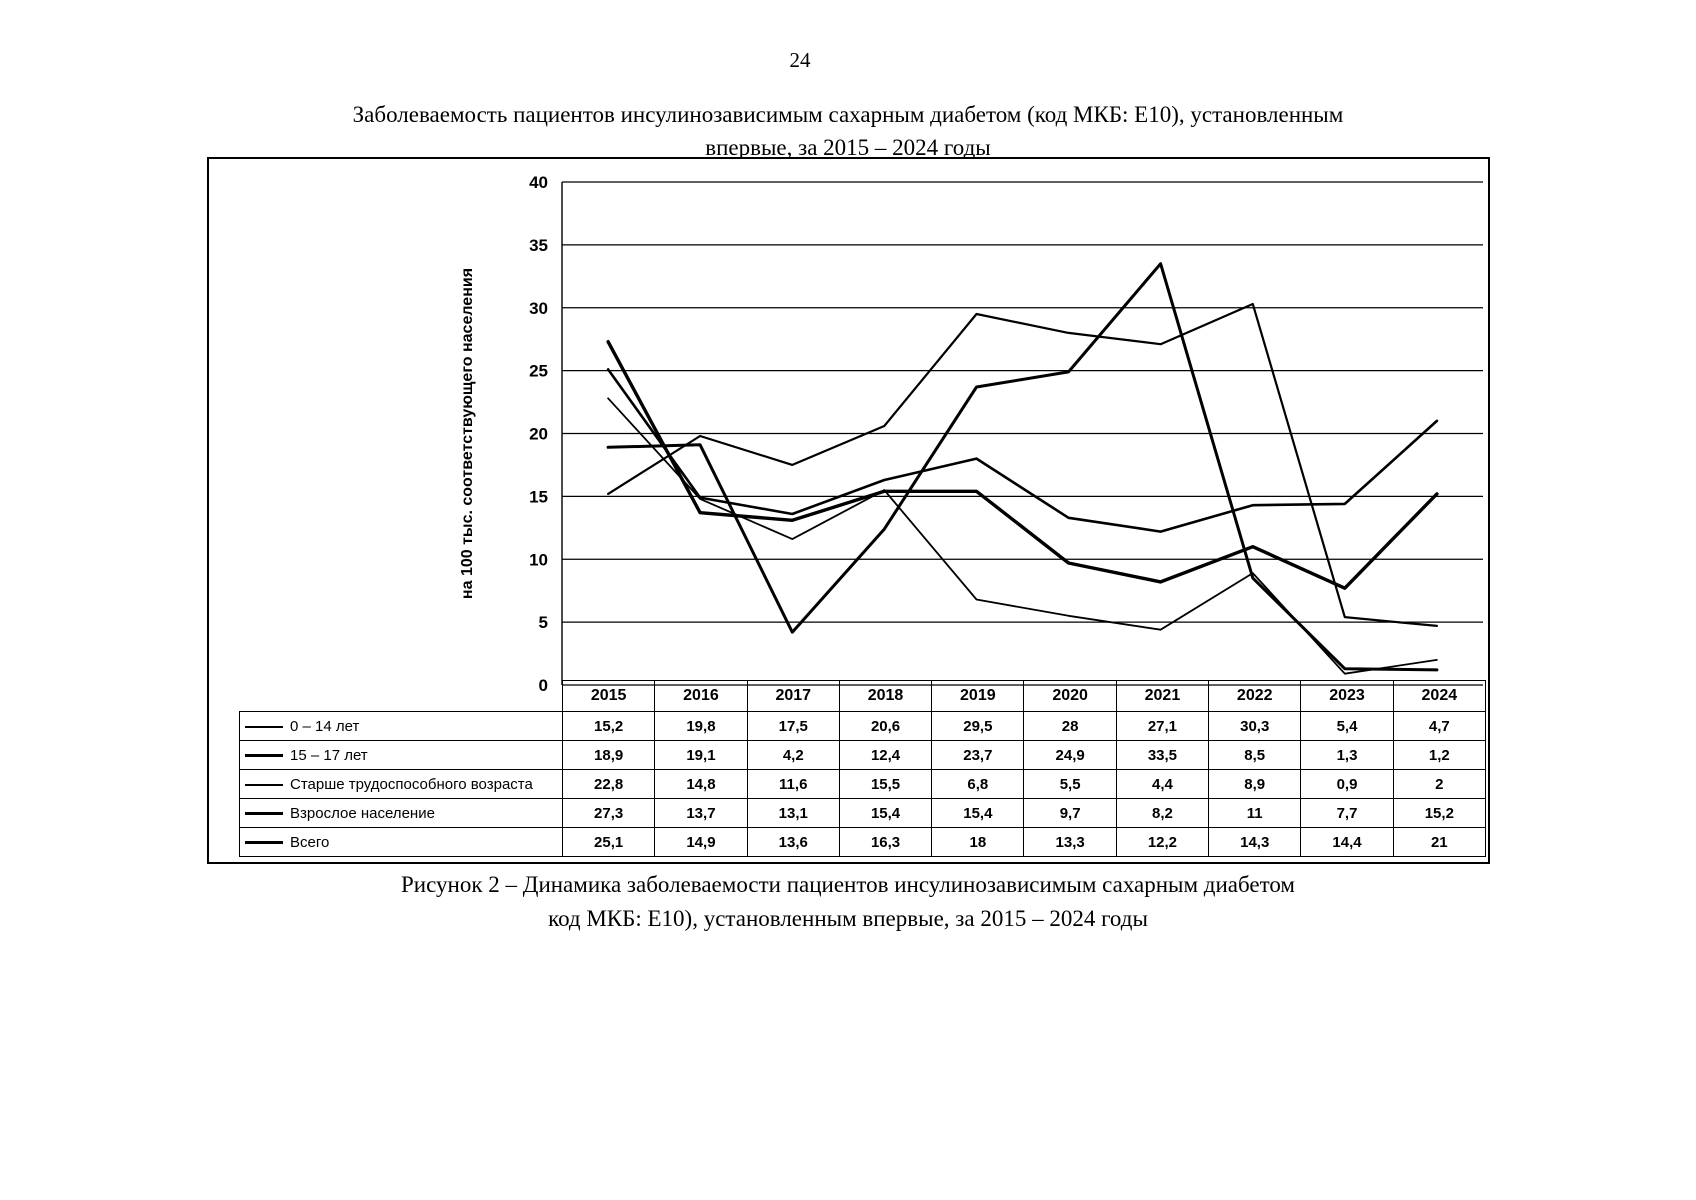  What do you see at coordinates (538, 371) in the screenshot?
I see `y-tick-label: 25` at bounding box center [538, 371].